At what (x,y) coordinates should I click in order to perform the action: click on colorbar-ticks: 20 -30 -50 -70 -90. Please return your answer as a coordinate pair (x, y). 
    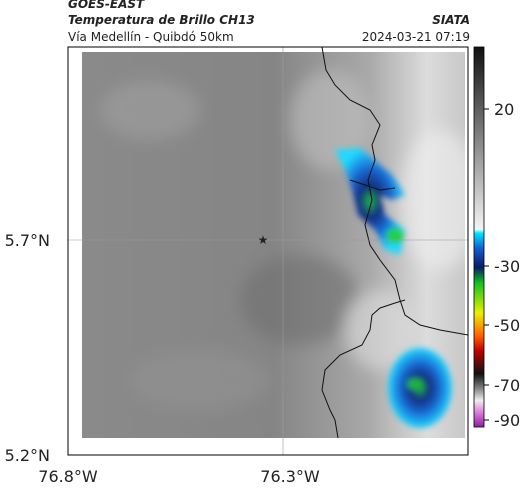
    Looking at the image, I should click on (502, 265).